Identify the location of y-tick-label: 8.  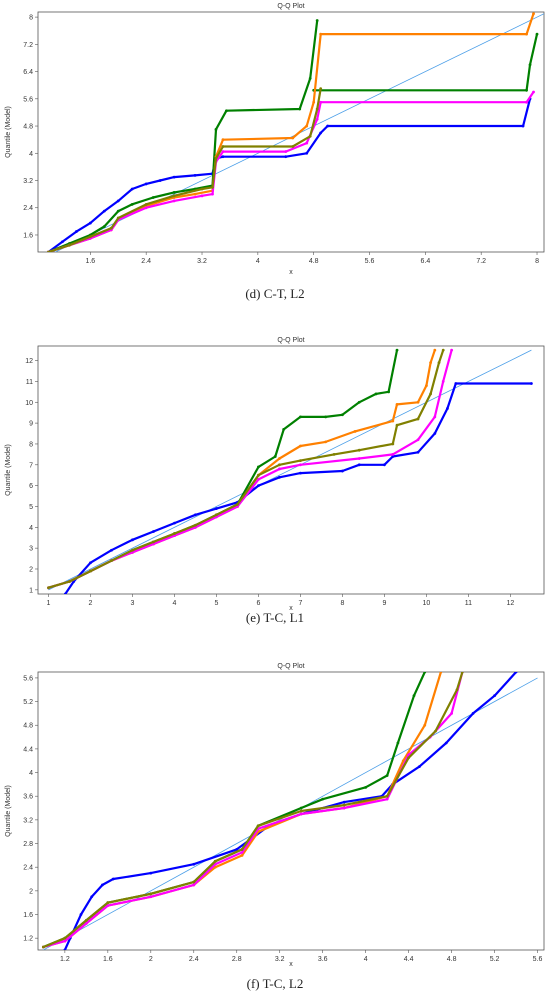
(31, 18).